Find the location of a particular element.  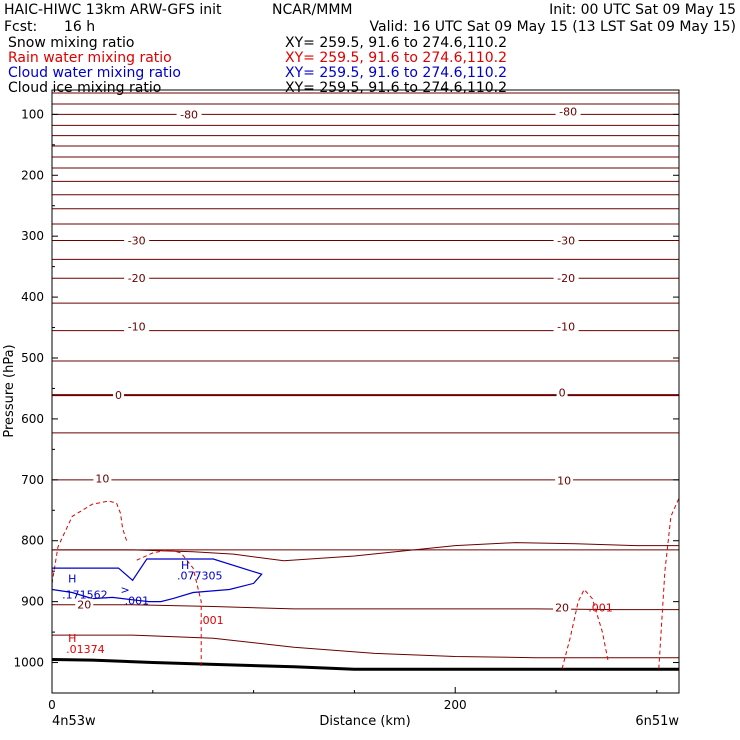

isotherm-label-4: -20 is located at coordinates (137, 278).